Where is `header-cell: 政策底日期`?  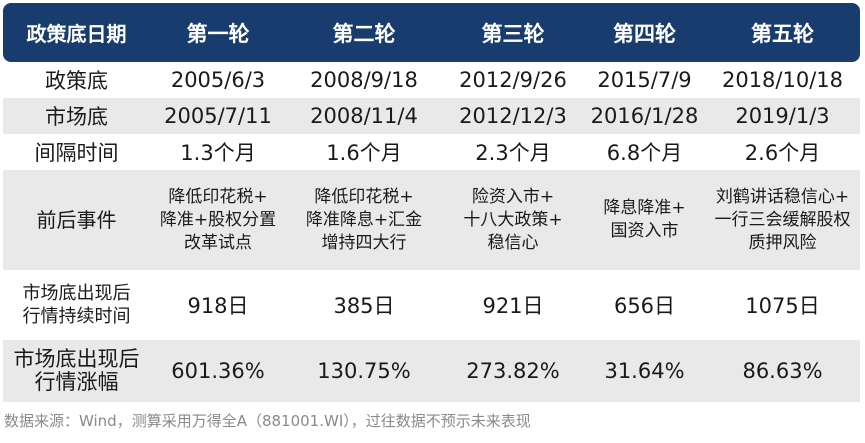 header-cell: 政策底日期 is located at coordinates (76, 34).